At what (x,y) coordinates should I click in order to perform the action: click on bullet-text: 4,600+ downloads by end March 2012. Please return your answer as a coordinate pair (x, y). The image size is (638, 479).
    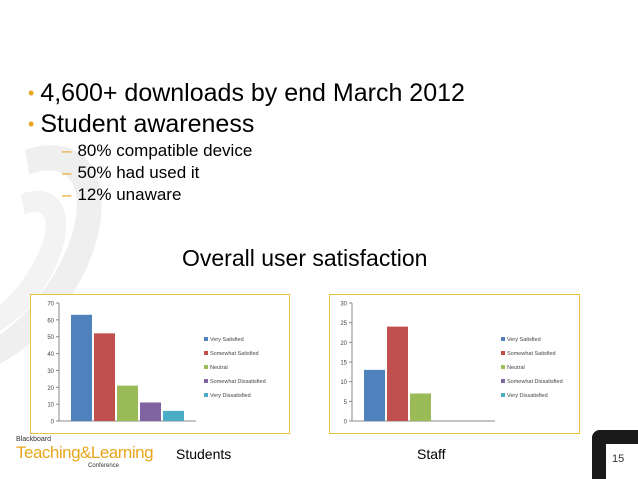
    Looking at the image, I should click on (252, 93).